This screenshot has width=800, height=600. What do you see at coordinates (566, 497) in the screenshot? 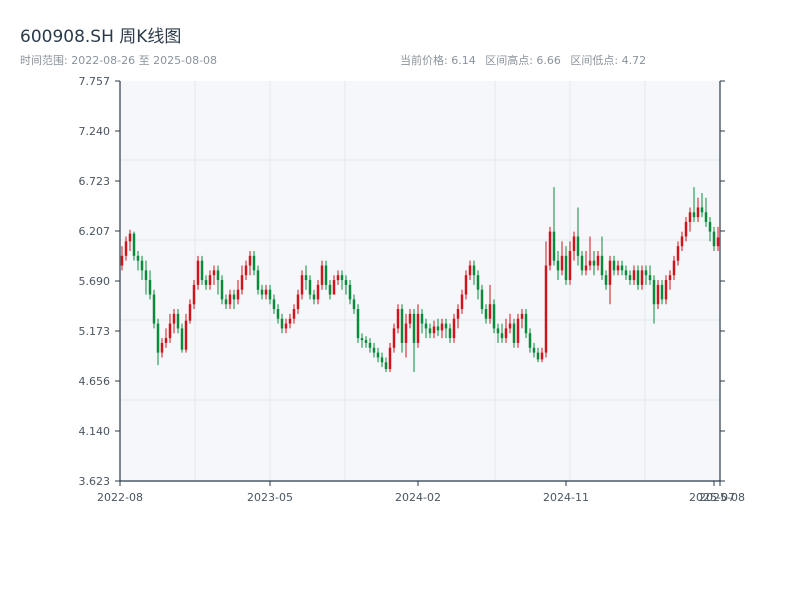
I see `x-tick-label: 2024-11` at bounding box center [566, 497].